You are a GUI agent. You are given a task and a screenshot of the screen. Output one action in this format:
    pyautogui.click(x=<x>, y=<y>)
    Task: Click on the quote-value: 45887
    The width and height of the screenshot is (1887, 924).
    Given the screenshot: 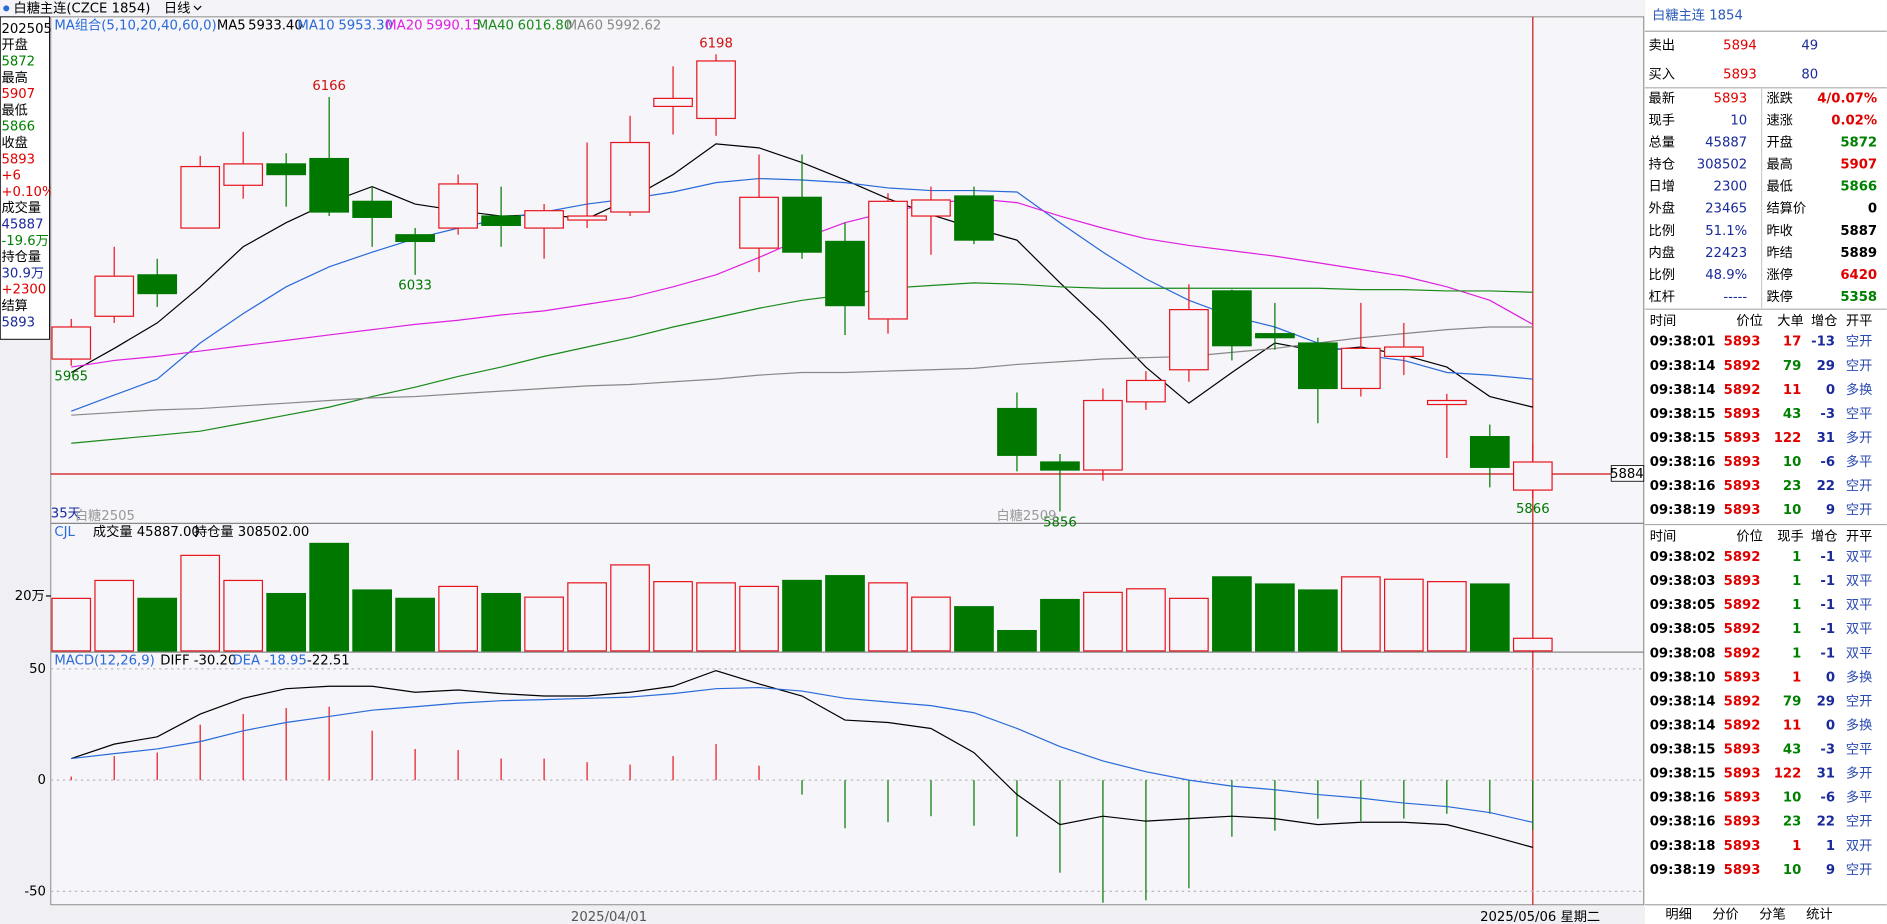 What is the action you would take?
    pyautogui.click(x=1726, y=143)
    